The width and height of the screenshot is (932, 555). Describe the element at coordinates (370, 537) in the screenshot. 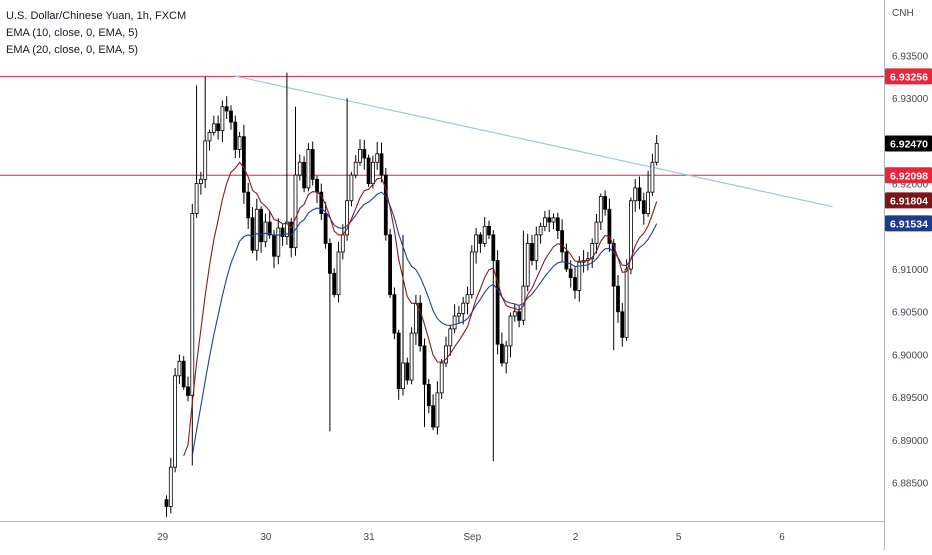

I see `time-tick-label-3: 31` at that location.